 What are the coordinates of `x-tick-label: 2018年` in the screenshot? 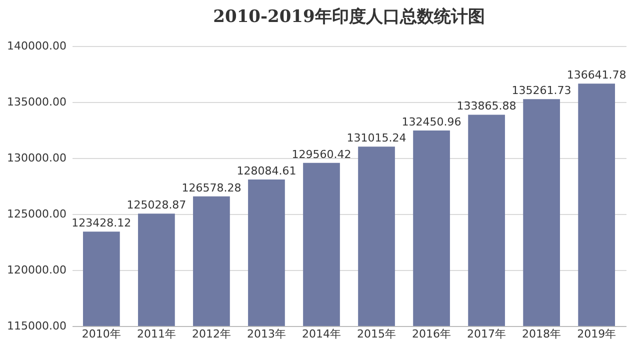 It's located at (542, 334).